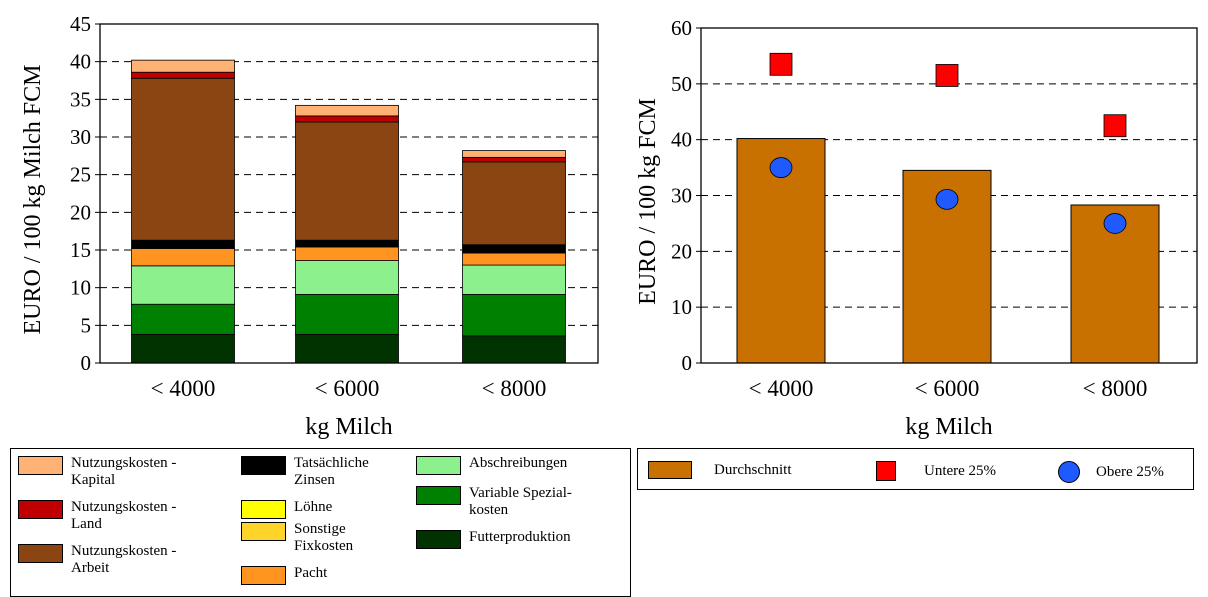 The width and height of the screenshot is (1208, 597). I want to click on legend-label: Löhne, so click(313, 507).